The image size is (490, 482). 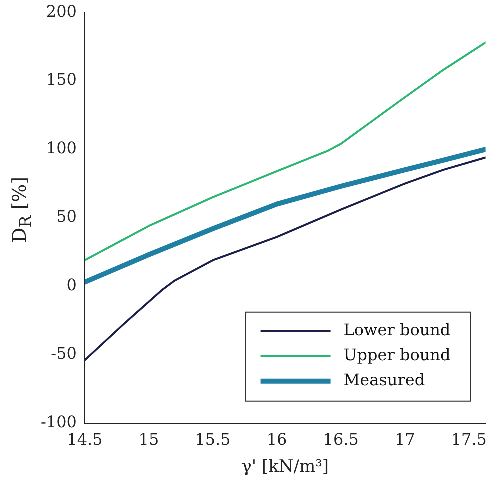 I want to click on y-tick-label: -50, so click(x=64, y=354).